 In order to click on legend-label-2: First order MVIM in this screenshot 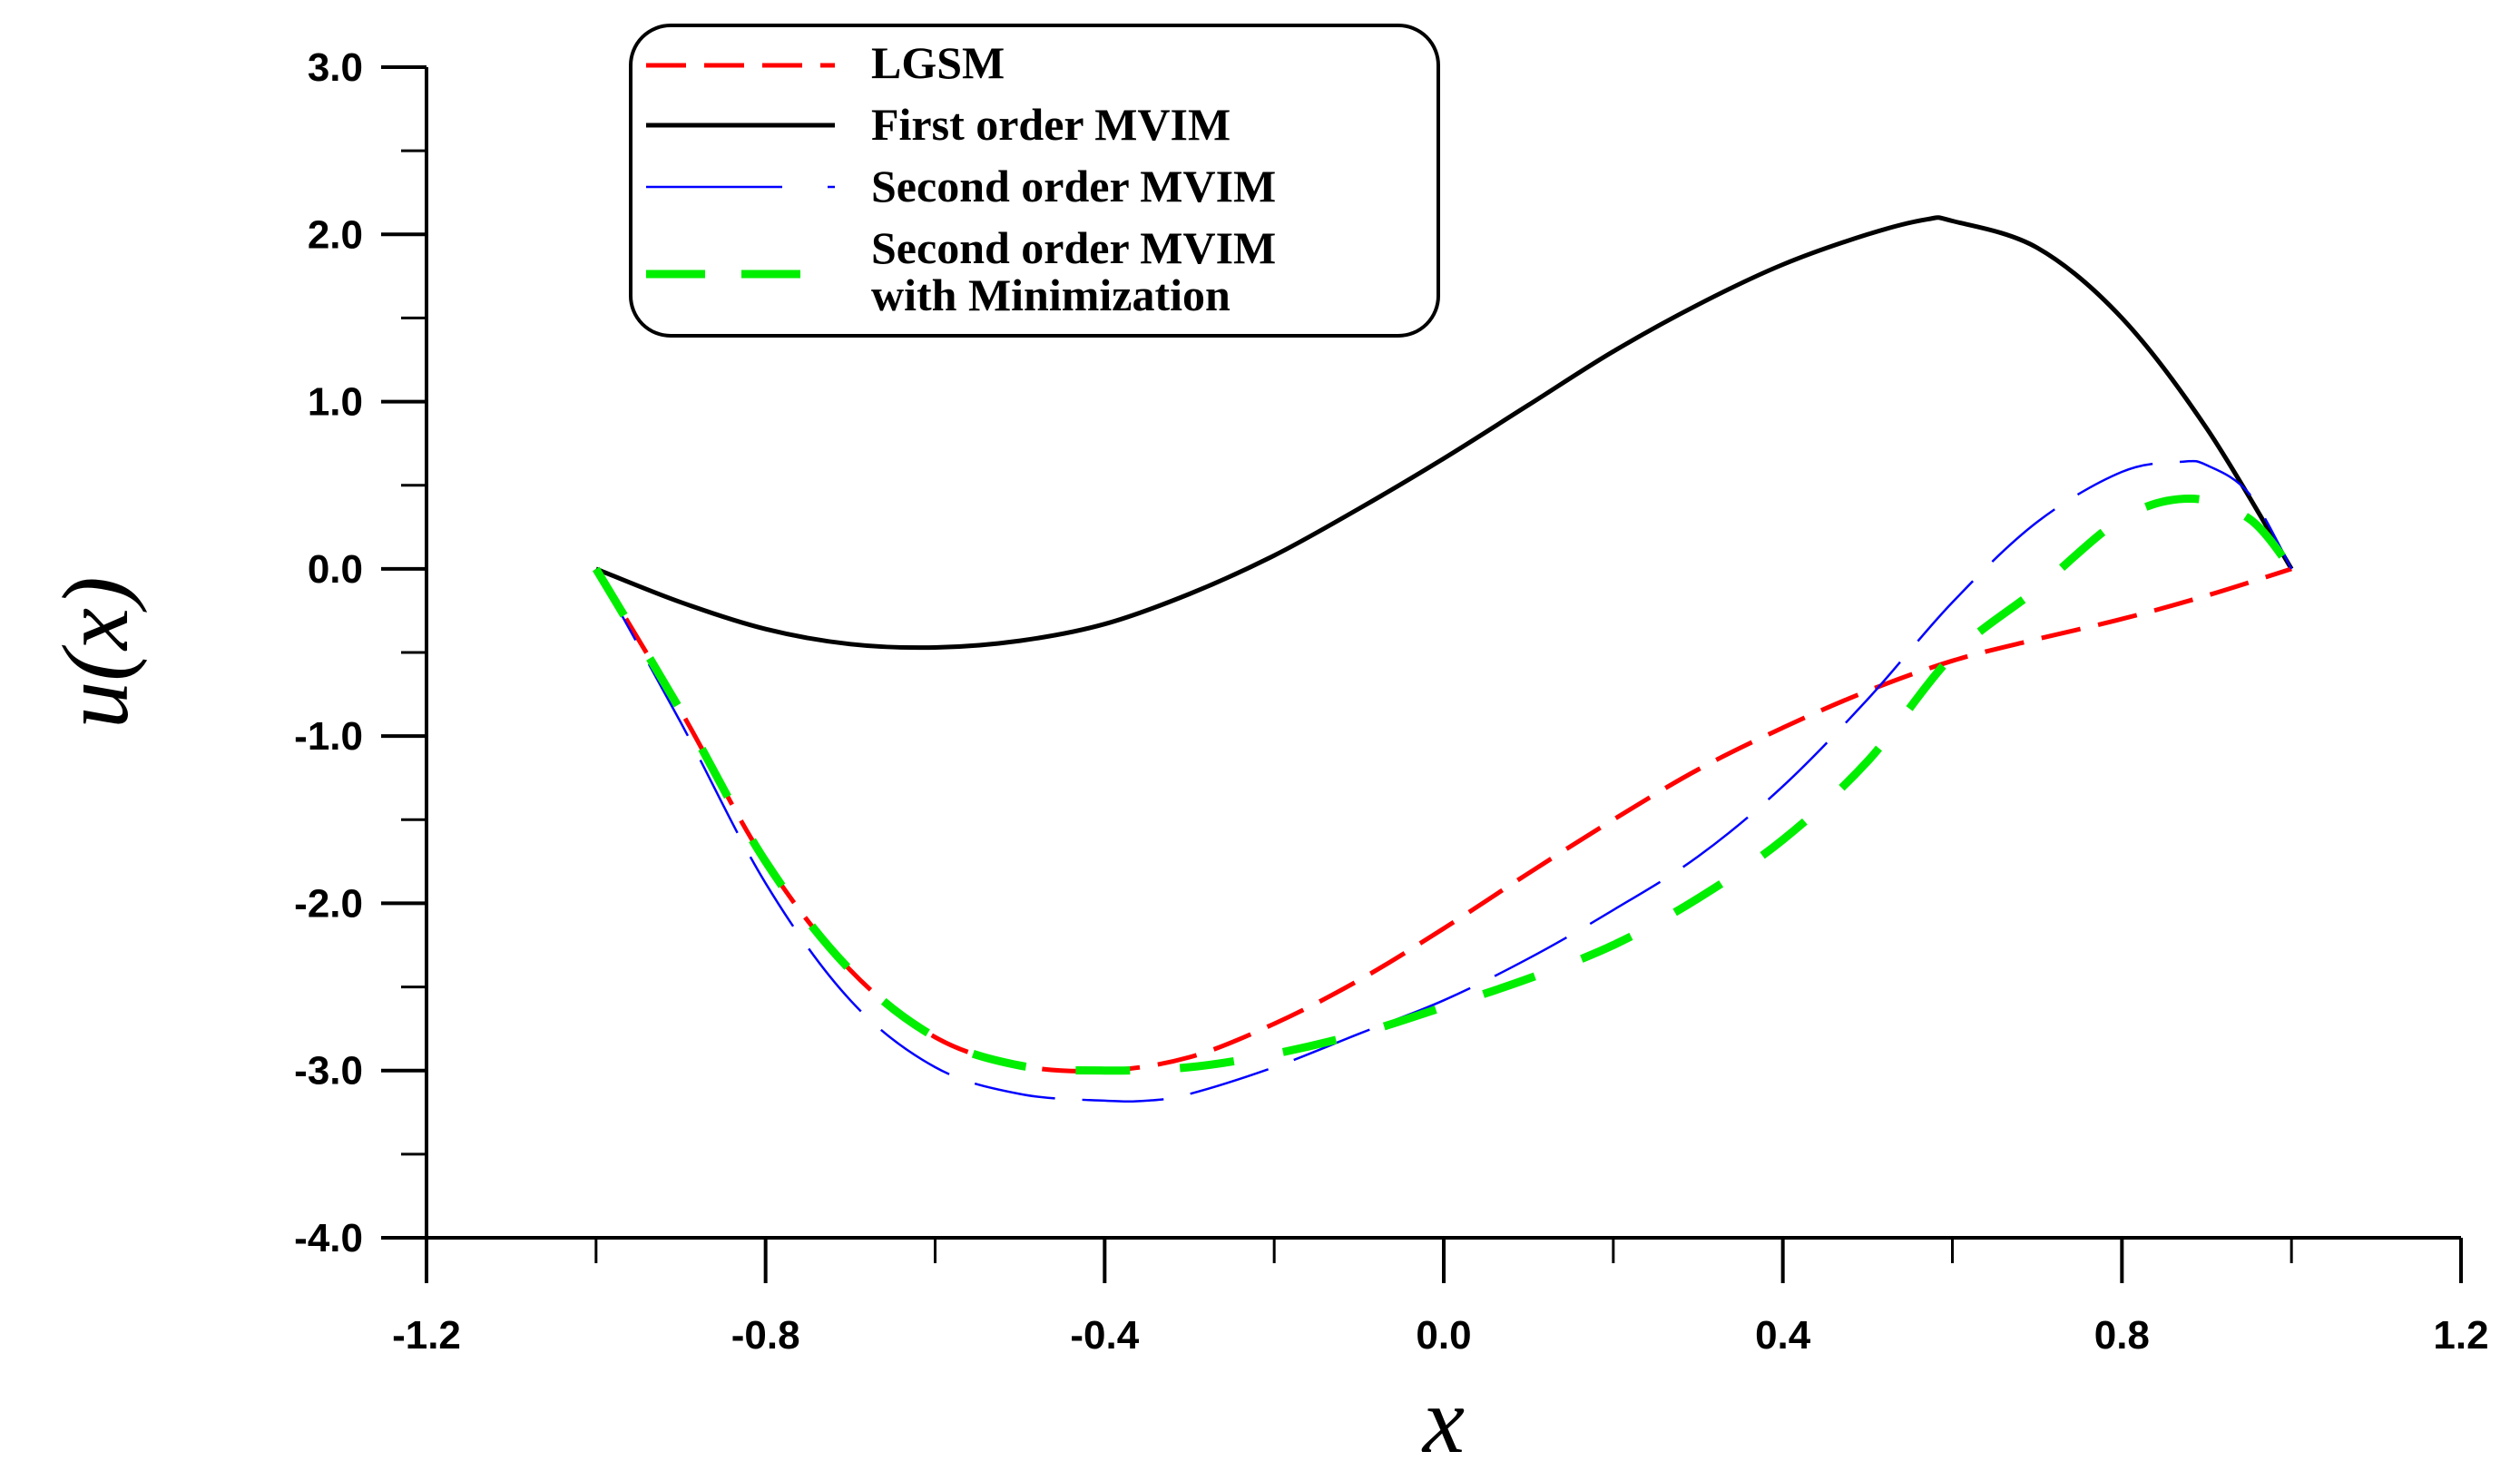, I will do `click(1051, 124)`.